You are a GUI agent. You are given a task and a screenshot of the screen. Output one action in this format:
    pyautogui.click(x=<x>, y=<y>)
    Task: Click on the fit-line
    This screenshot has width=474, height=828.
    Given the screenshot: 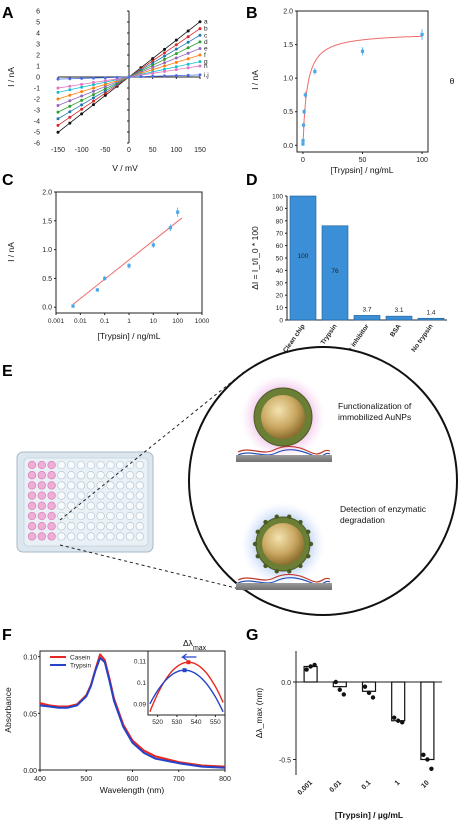 What is the action you would take?
    pyautogui.click(x=127, y=261)
    